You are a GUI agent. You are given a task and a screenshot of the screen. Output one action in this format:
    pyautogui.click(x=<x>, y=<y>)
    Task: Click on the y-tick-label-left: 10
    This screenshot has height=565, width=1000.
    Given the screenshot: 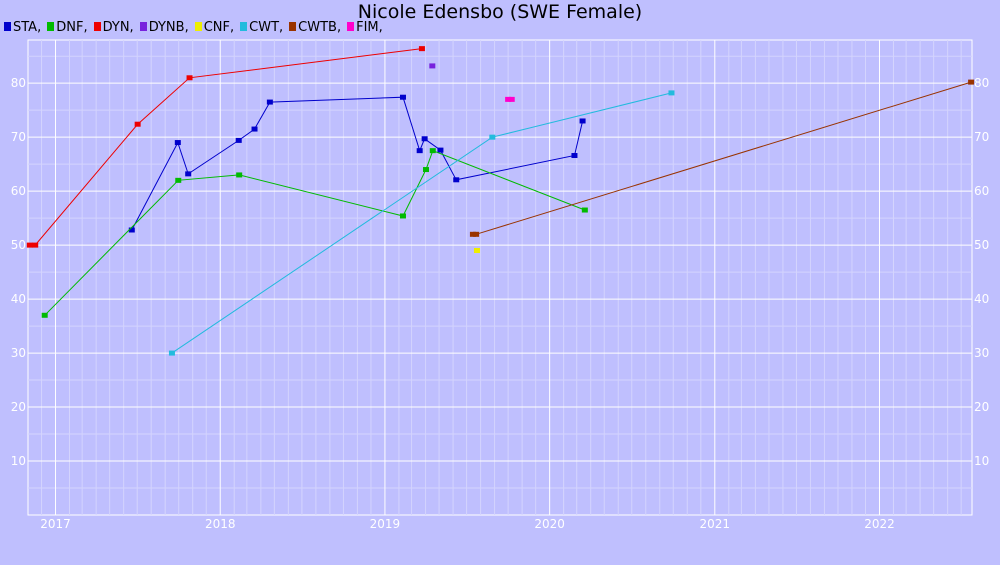 What is the action you would take?
    pyautogui.click(x=18, y=461)
    